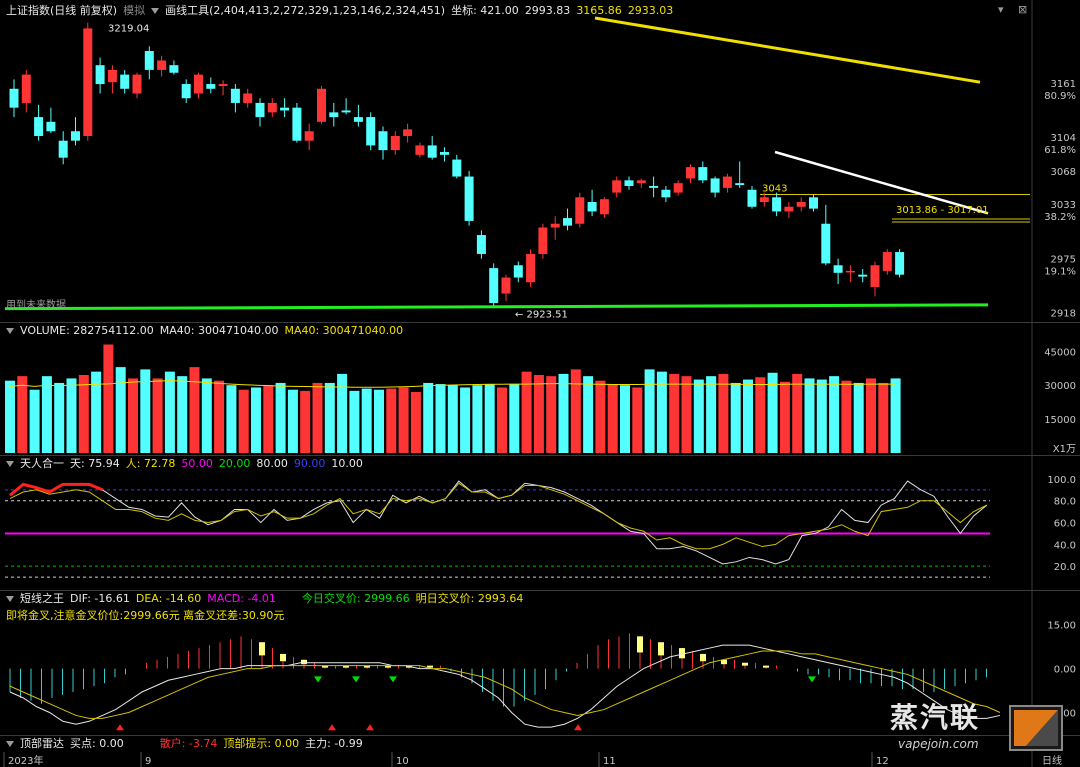  Describe the element at coordinates (812, 679) in the screenshot. I see `signal-arrow-icon` at that location.